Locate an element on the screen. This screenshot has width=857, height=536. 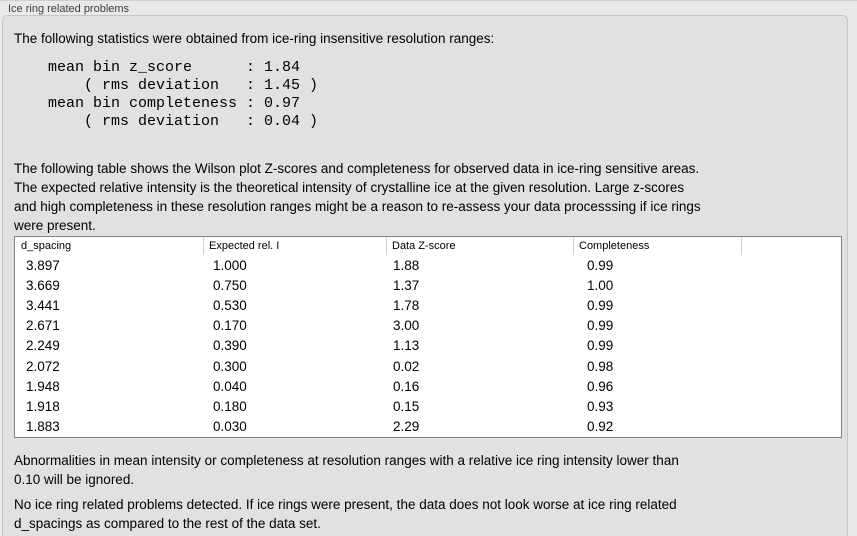
table-cell: 1.13 is located at coordinates (406, 346).